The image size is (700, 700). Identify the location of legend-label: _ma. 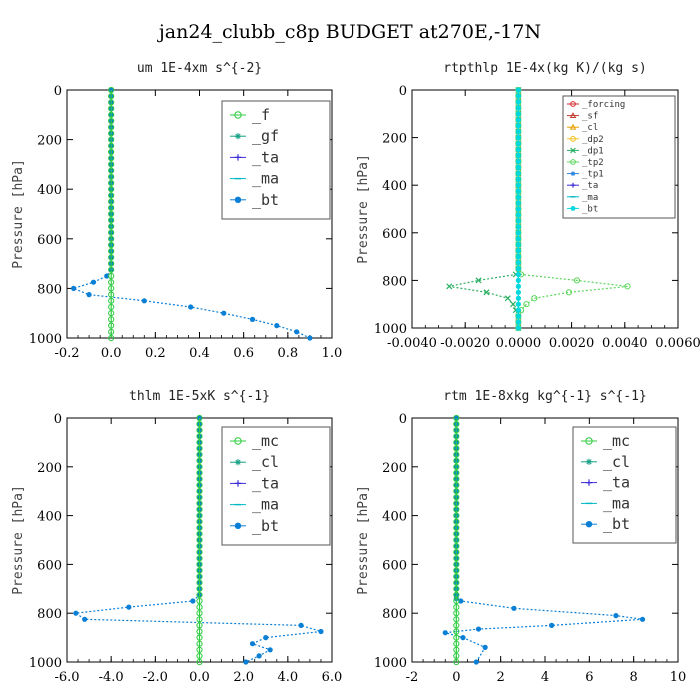
(265, 179).